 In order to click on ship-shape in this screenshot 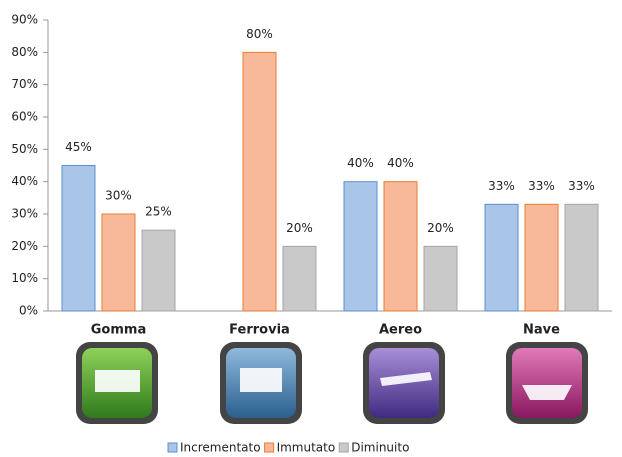, I will do `click(547, 392)`.